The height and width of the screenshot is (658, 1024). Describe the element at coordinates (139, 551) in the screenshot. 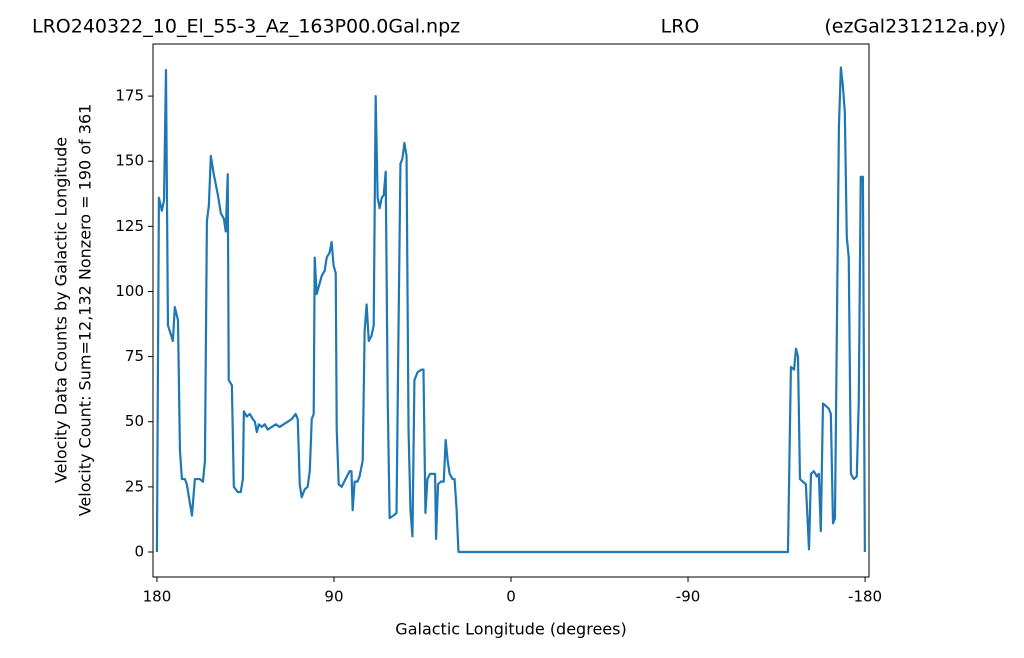

I see `y-tick-label: 0` at that location.